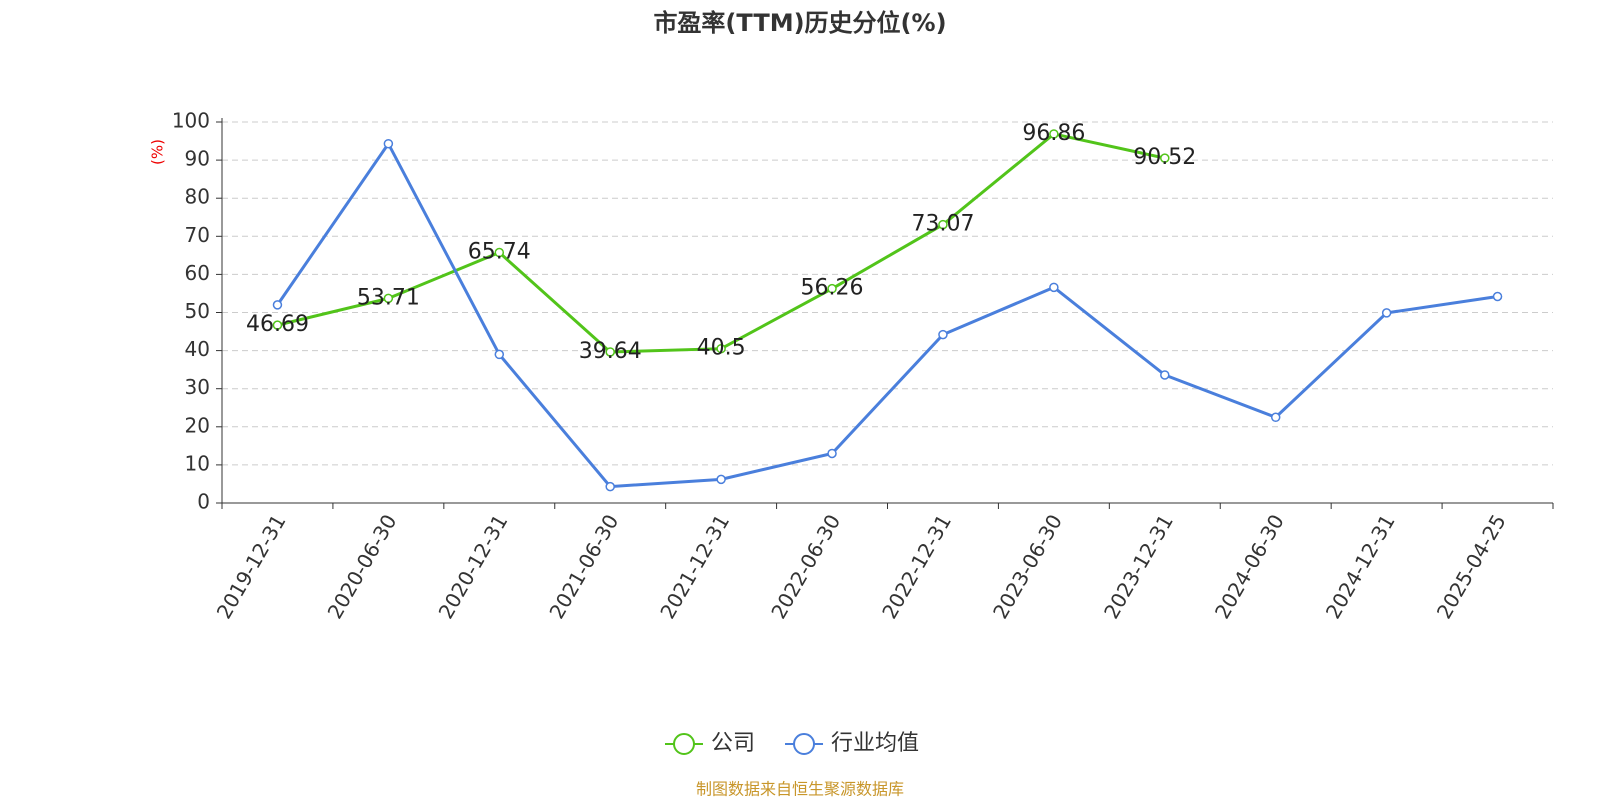 The width and height of the screenshot is (1600, 800). I want to click on y-tick-label: 30, so click(197, 387).